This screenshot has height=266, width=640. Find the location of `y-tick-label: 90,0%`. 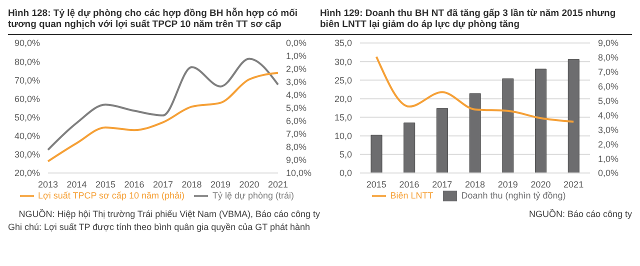

y-tick-label: 90,0% is located at coordinates (27, 43).